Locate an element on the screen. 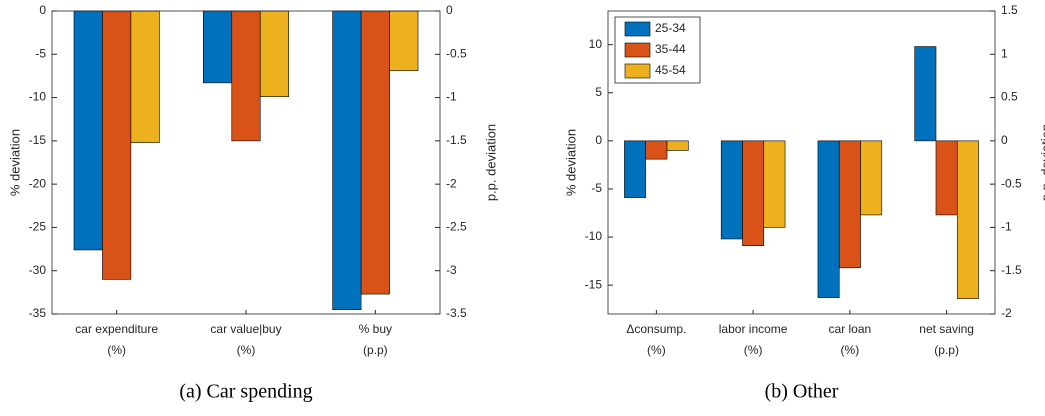 This screenshot has height=416, width=1045. y-tick-label: -35 is located at coordinates (38, 313).